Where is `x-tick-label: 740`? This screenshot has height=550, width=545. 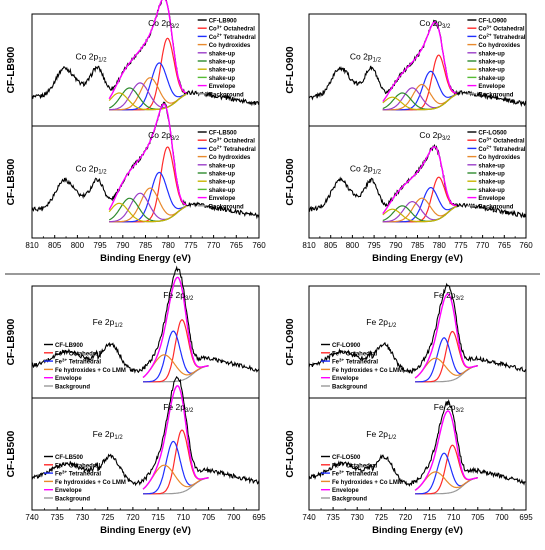 x-tick-label: 740 is located at coordinates (309, 517).